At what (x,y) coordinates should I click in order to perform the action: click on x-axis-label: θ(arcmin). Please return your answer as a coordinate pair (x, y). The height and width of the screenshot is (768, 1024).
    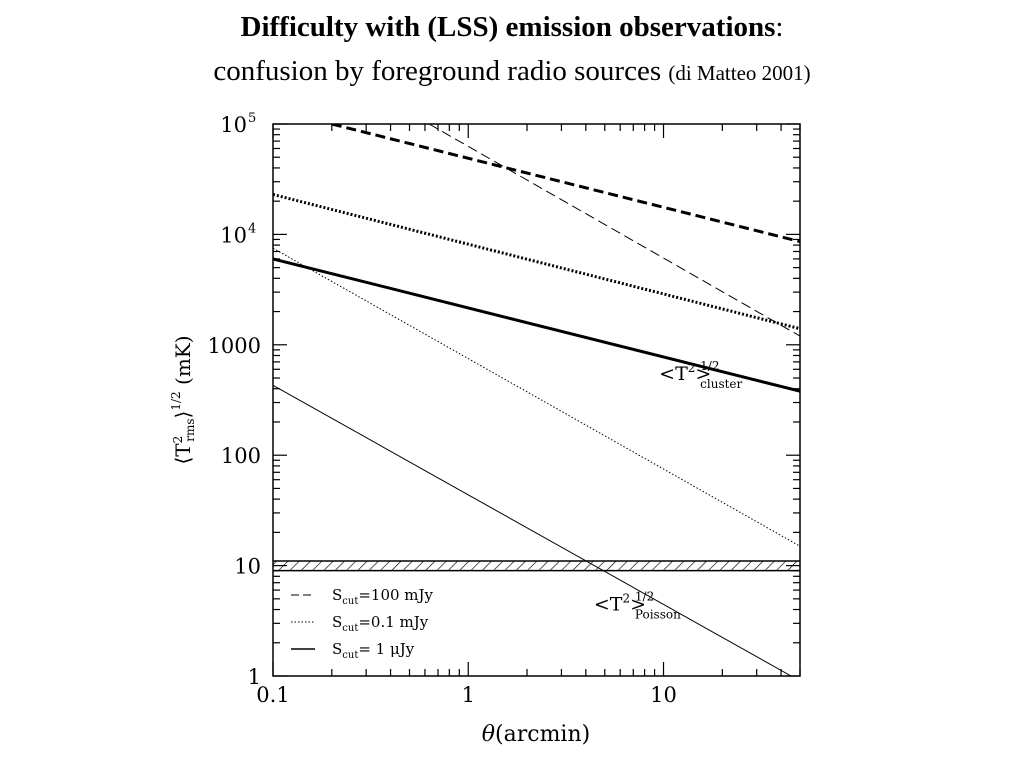
    Looking at the image, I should click on (536, 734).